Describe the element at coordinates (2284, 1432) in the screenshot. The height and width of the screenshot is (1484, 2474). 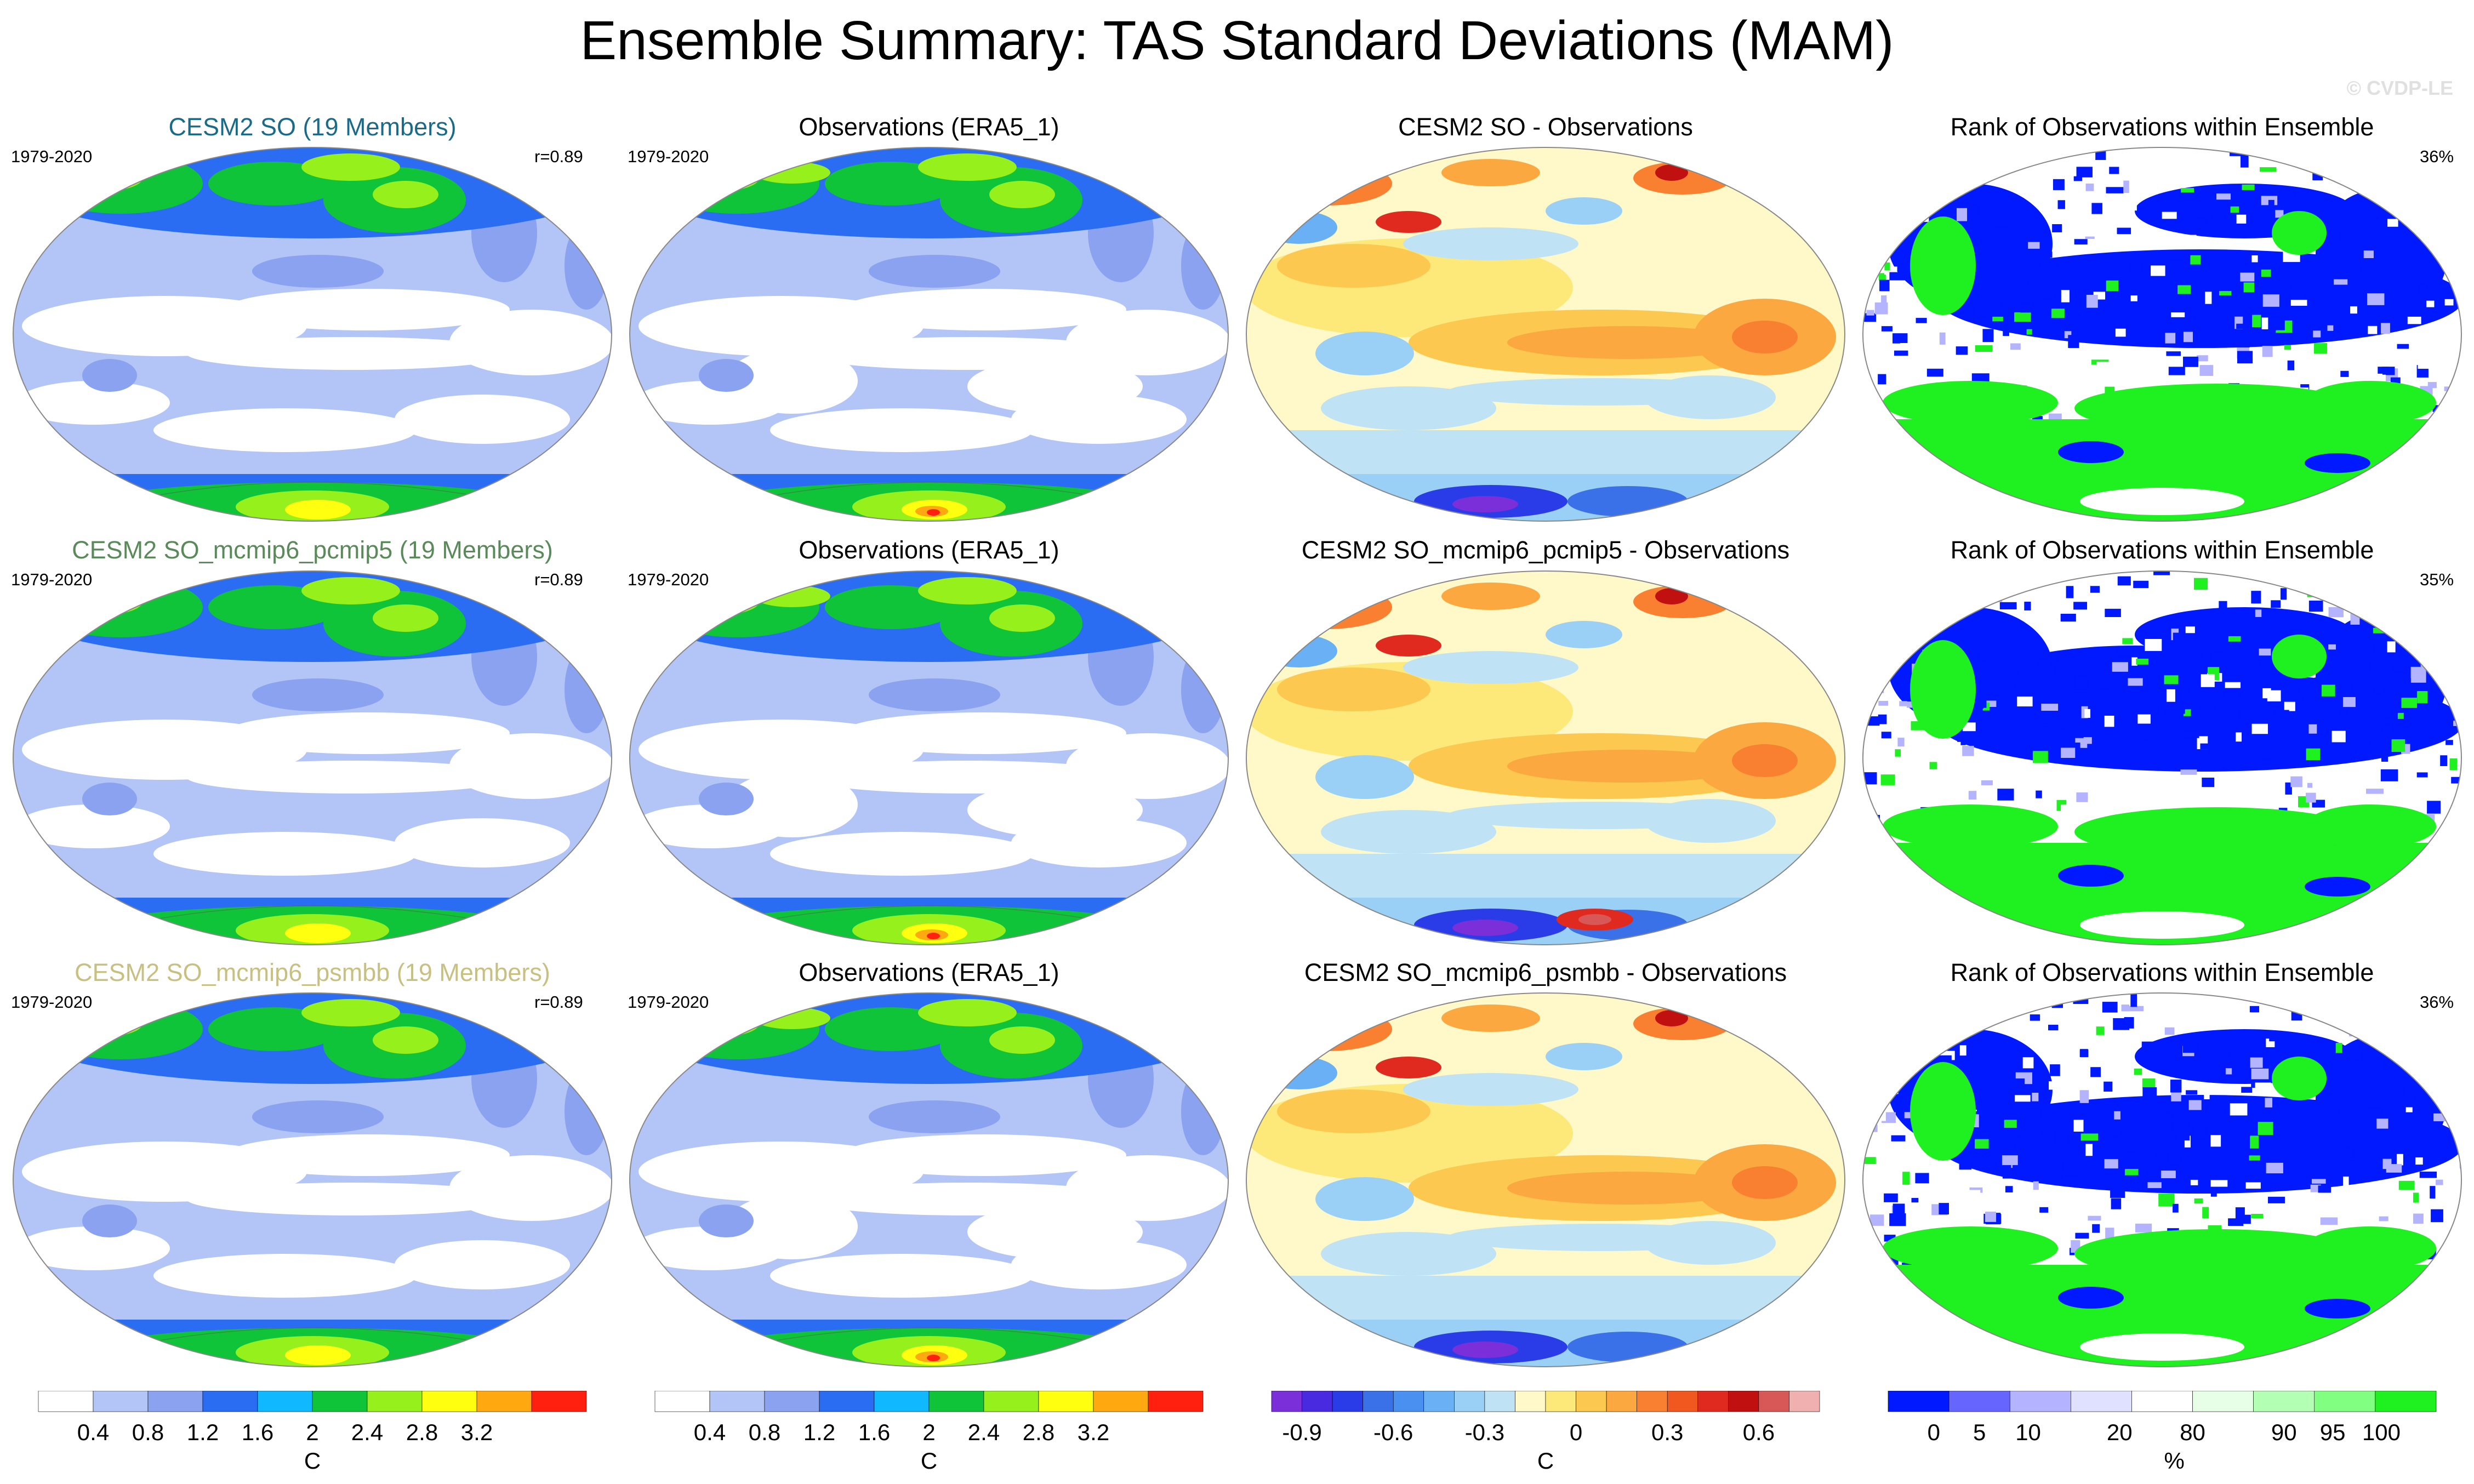
I see `colorbar-tick-label: 90` at that location.